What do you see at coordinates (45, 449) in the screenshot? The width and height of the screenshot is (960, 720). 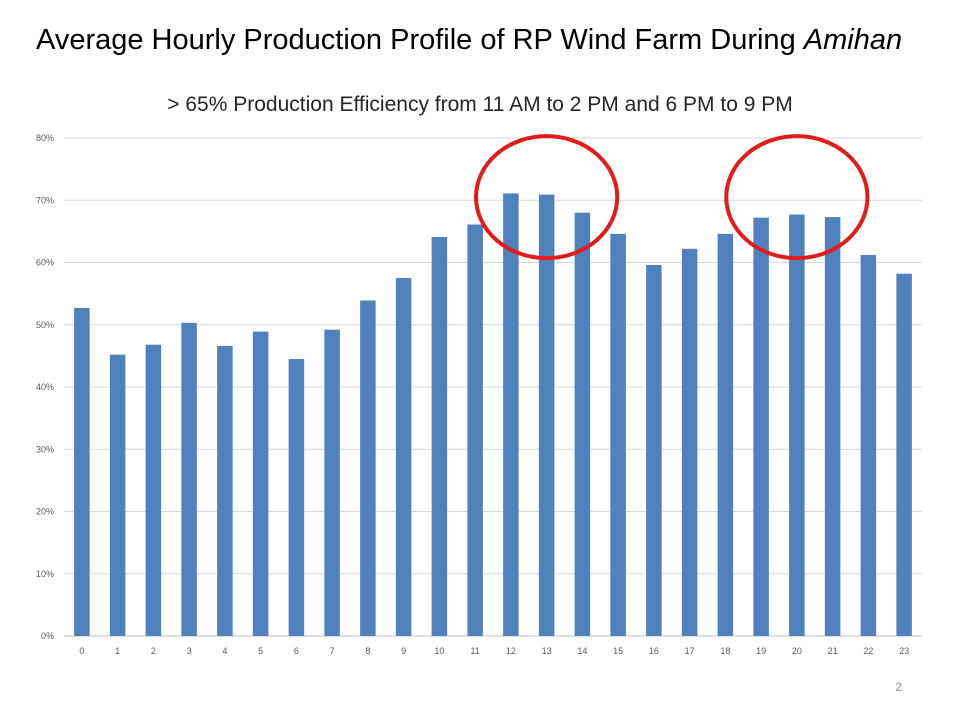 I see `y-tick-label: 30%` at bounding box center [45, 449].